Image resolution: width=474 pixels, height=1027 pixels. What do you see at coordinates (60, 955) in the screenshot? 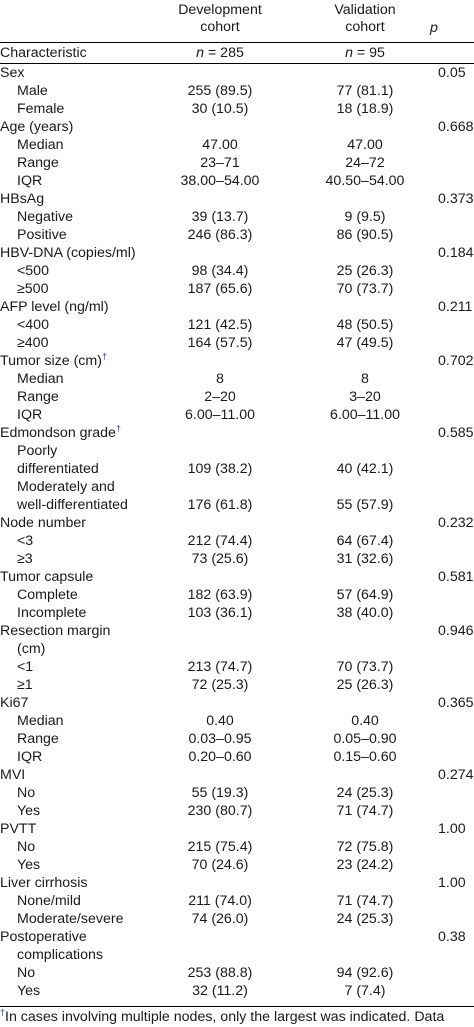
I see `row-label: complications` at bounding box center [60, 955].